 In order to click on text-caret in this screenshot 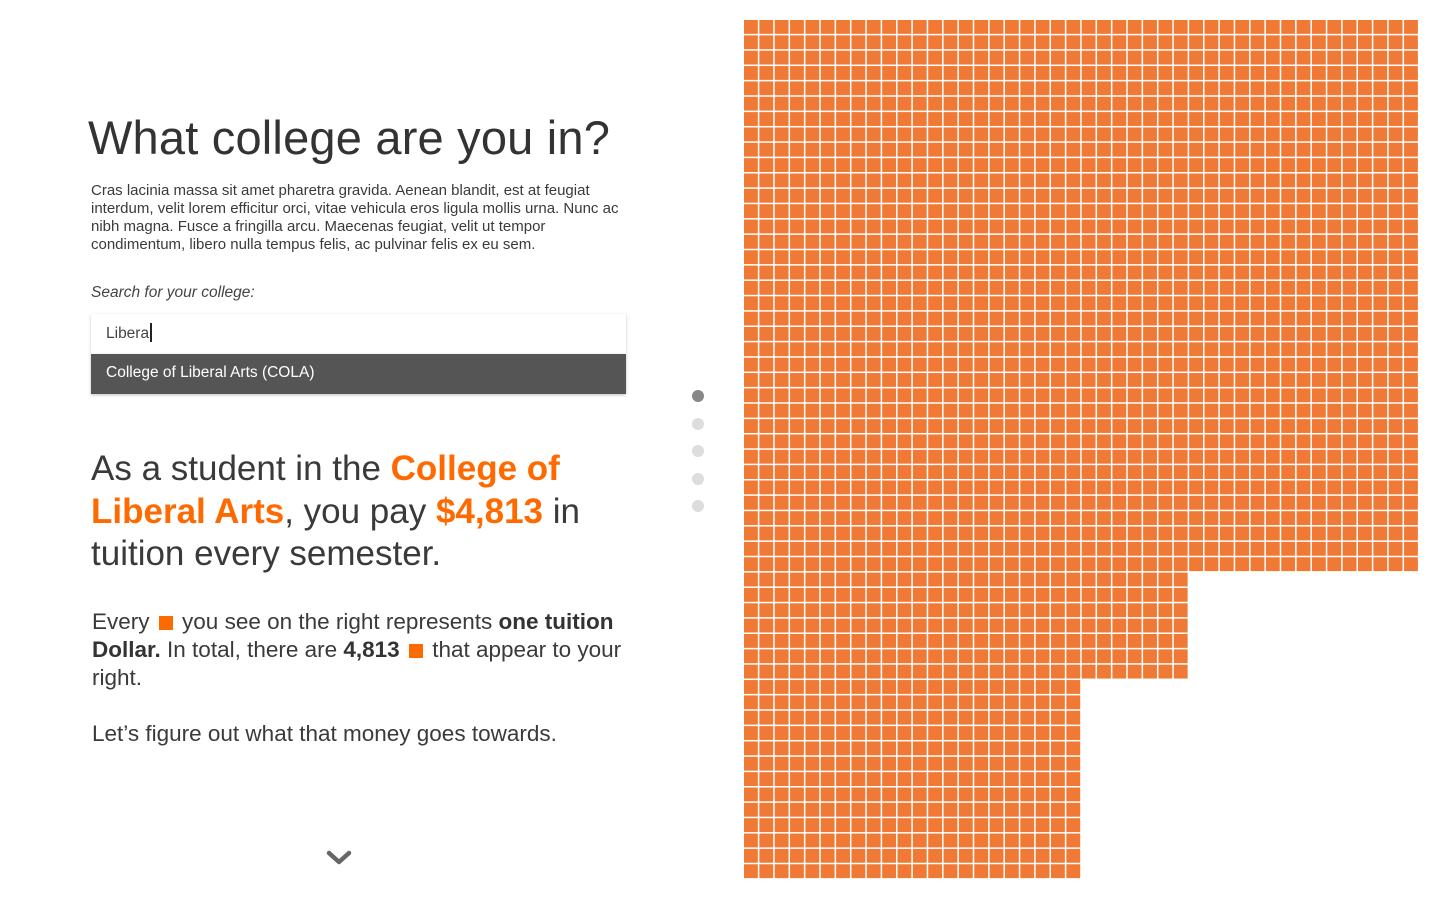, I will do `click(151, 332)`.